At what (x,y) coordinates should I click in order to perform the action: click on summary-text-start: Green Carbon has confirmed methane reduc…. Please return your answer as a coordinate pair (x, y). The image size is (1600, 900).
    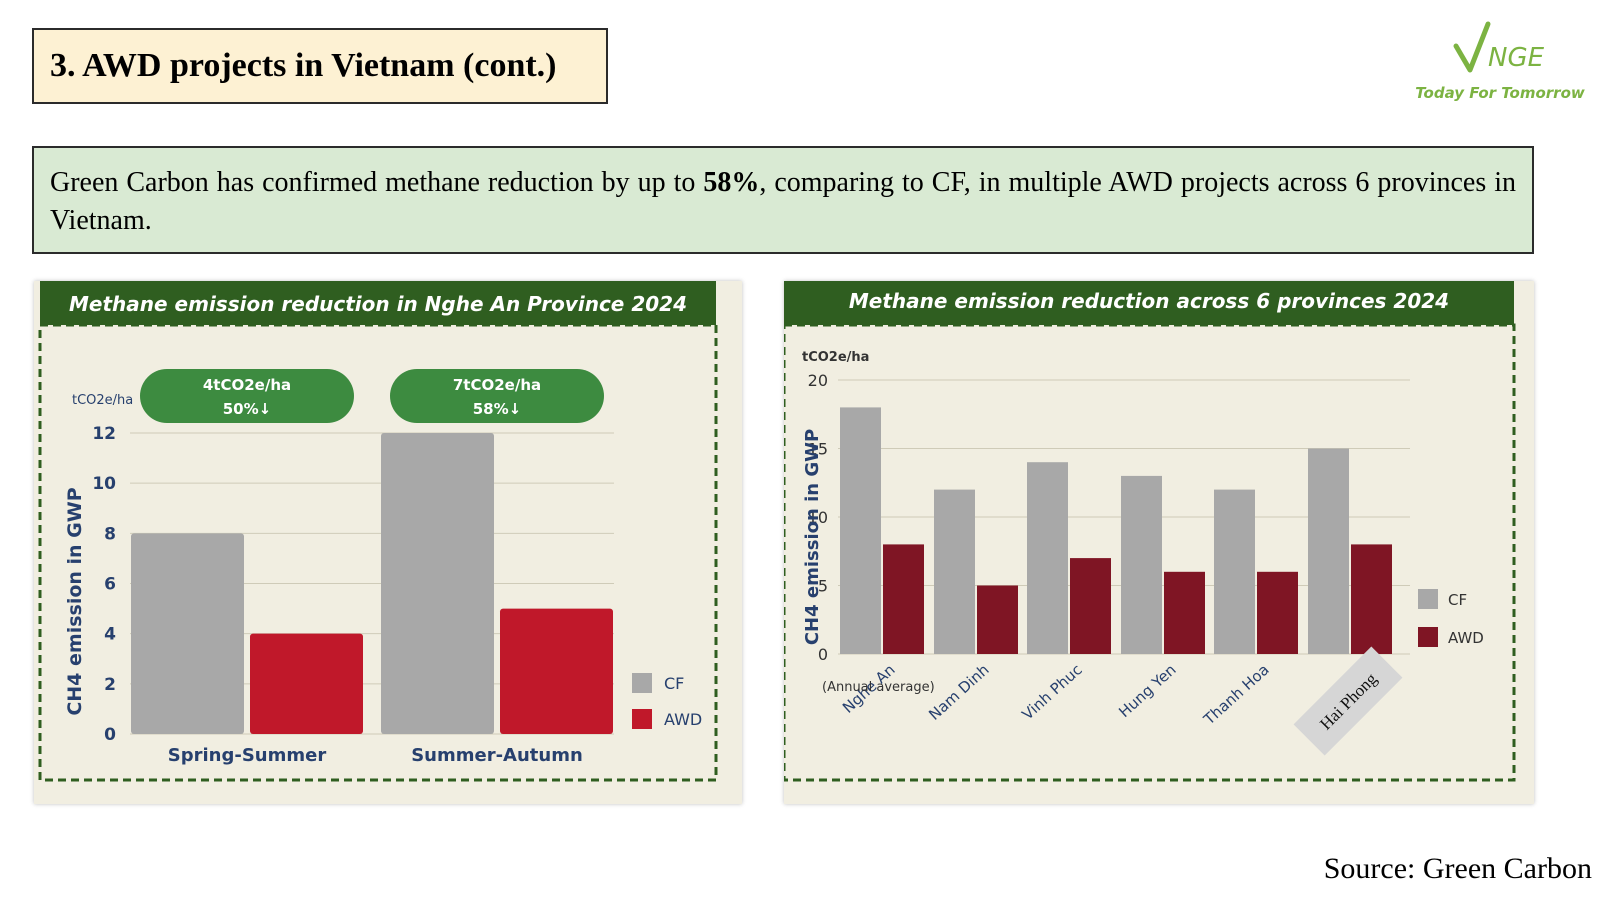
    Looking at the image, I should click on (377, 182).